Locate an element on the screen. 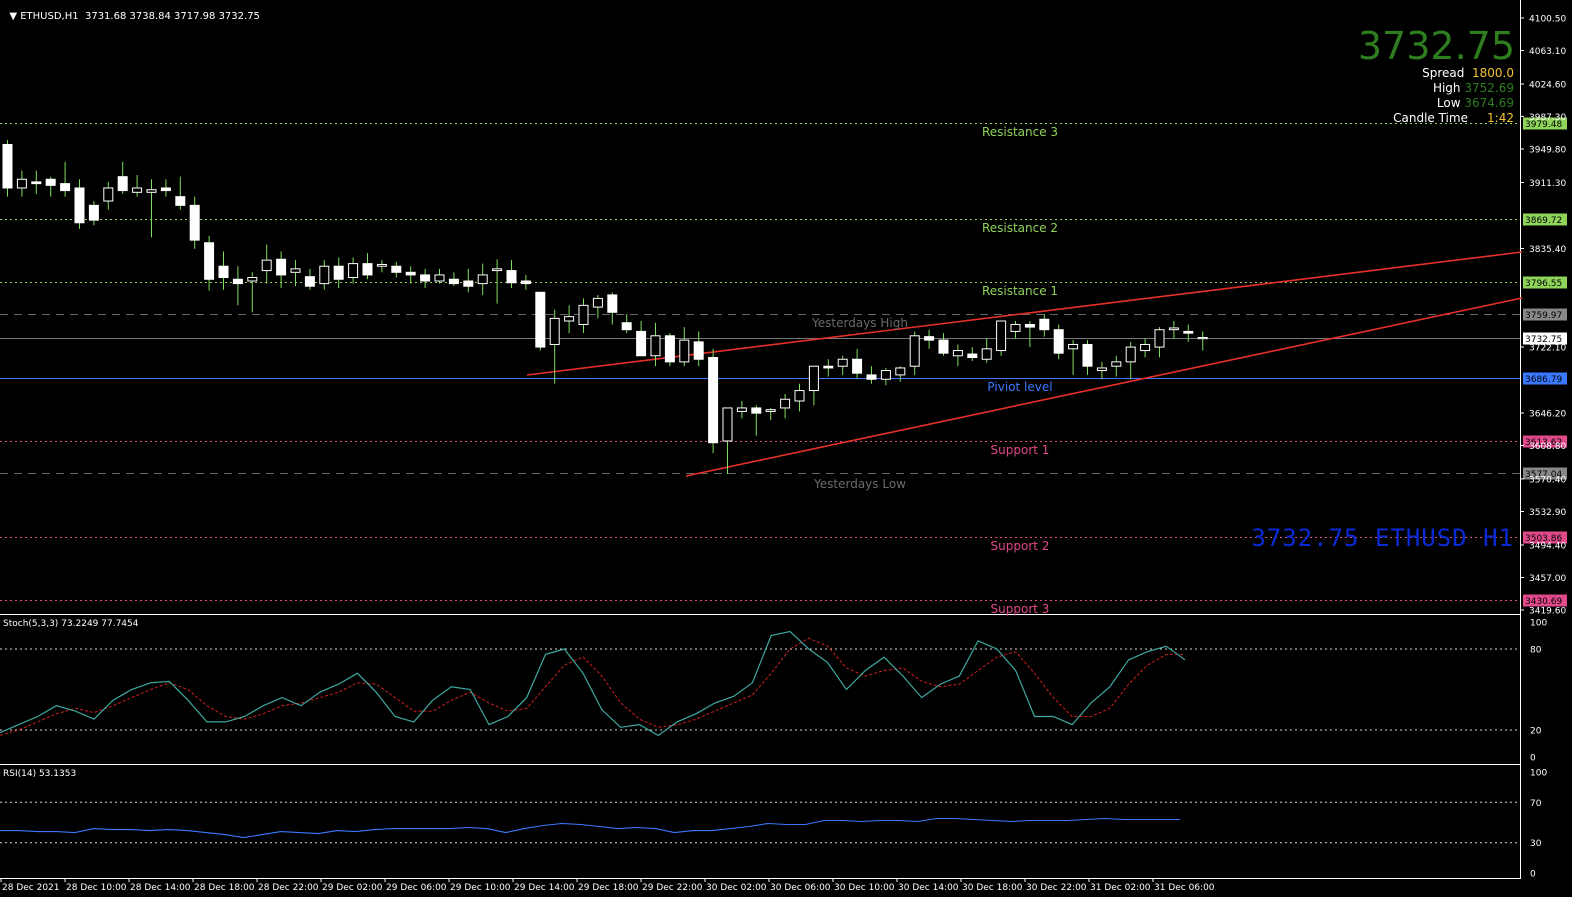 The height and width of the screenshot is (897, 1572). level-label-0: Resistance 3 is located at coordinates (1020, 131).